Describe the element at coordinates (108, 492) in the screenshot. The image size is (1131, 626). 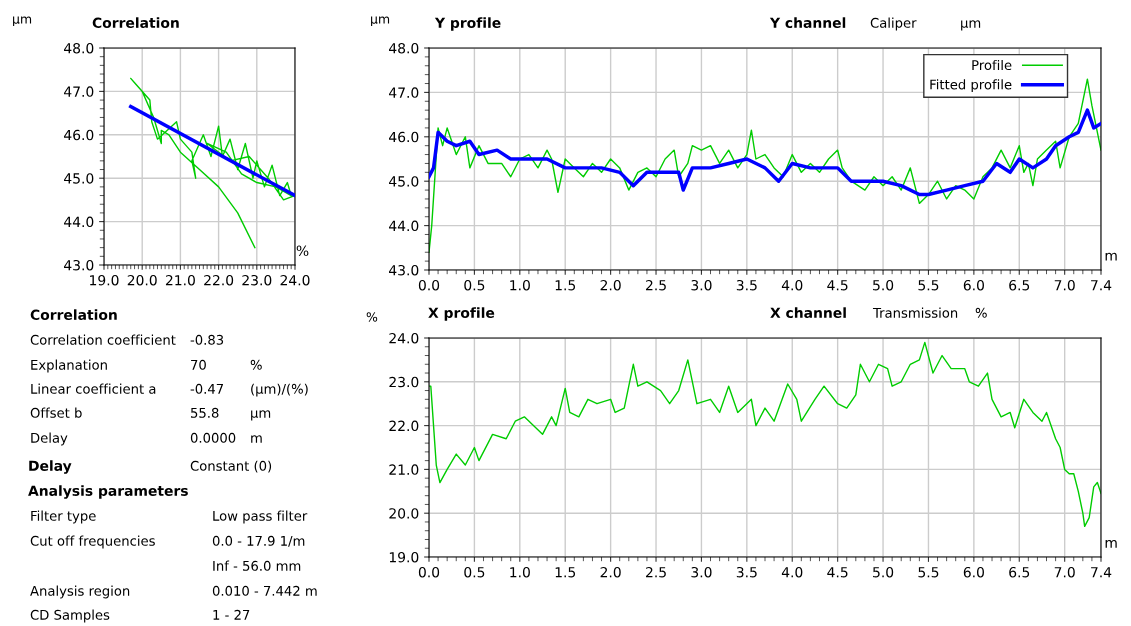
I see `text: Analysis parameters` at that location.